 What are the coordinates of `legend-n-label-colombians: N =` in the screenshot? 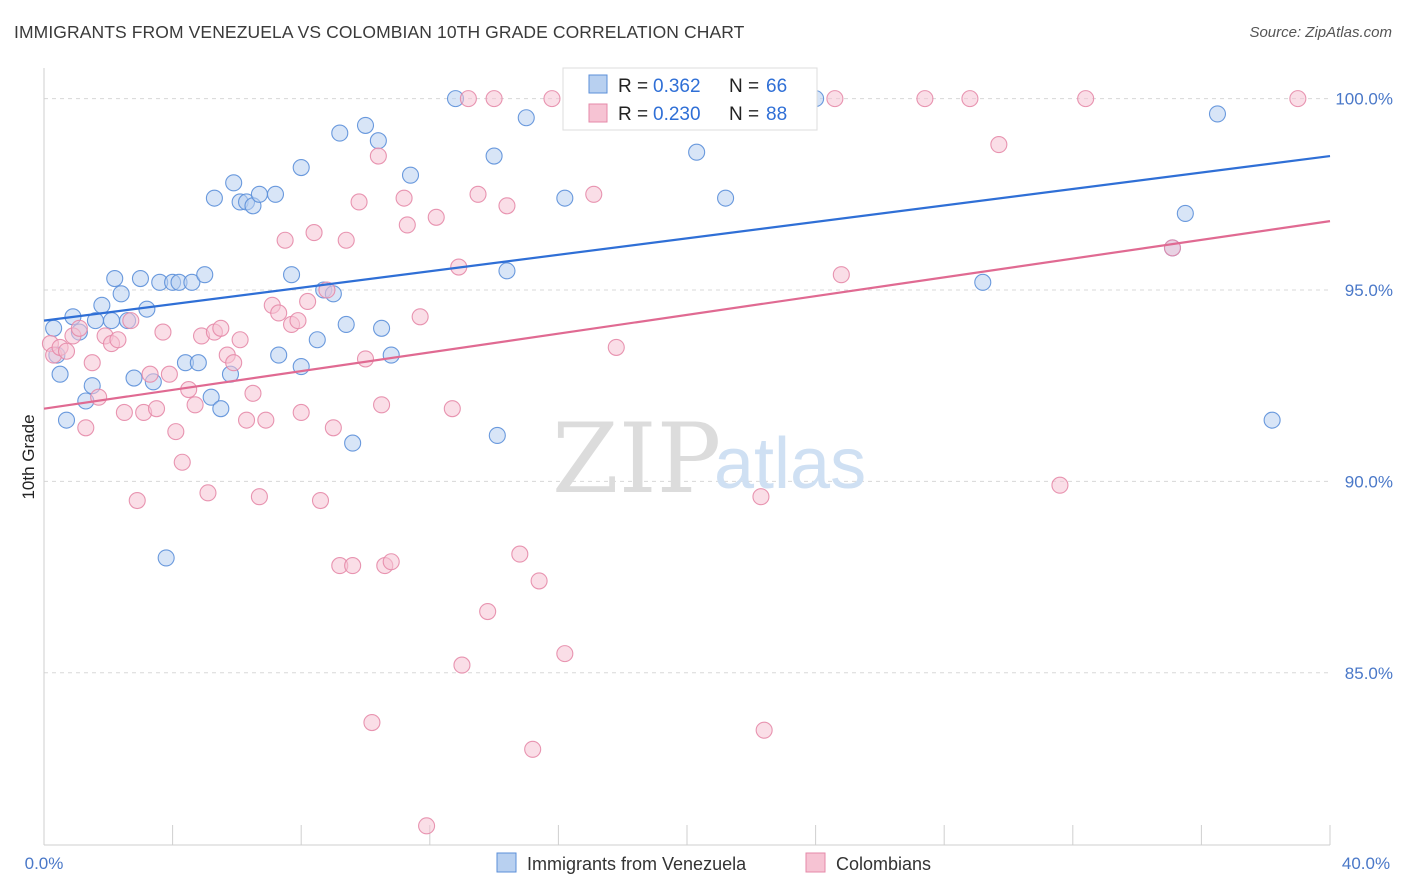 It's located at (744, 114).